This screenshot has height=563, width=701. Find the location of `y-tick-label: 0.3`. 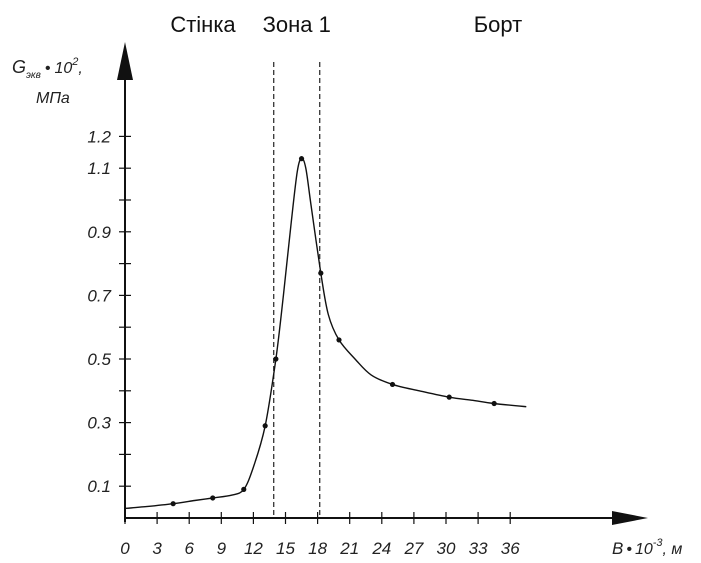

y-tick-label: 0.3 is located at coordinates (99, 423).